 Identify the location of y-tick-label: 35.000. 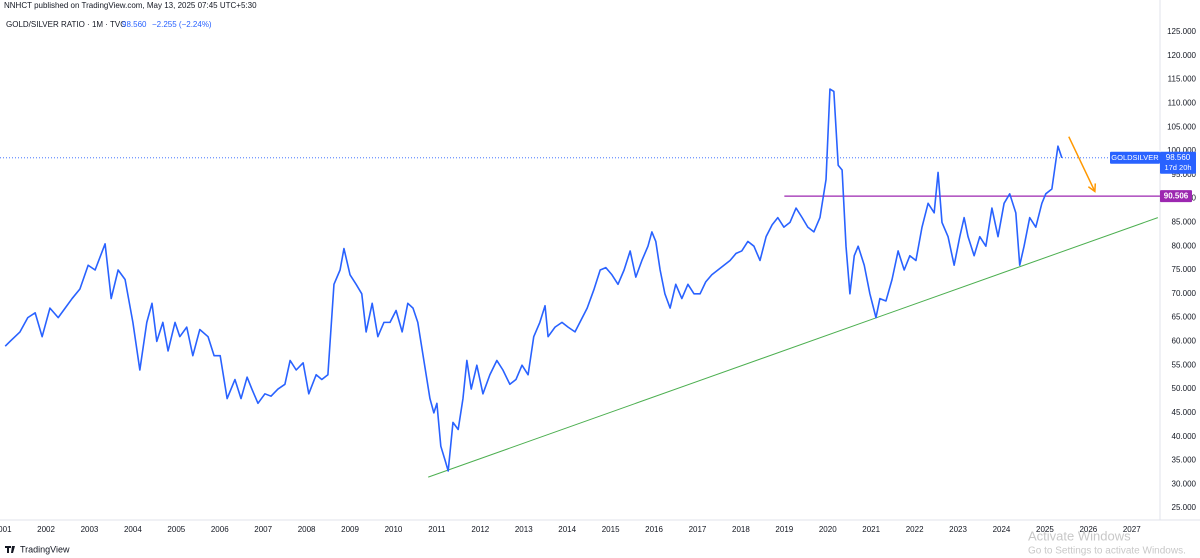
(1184, 460).